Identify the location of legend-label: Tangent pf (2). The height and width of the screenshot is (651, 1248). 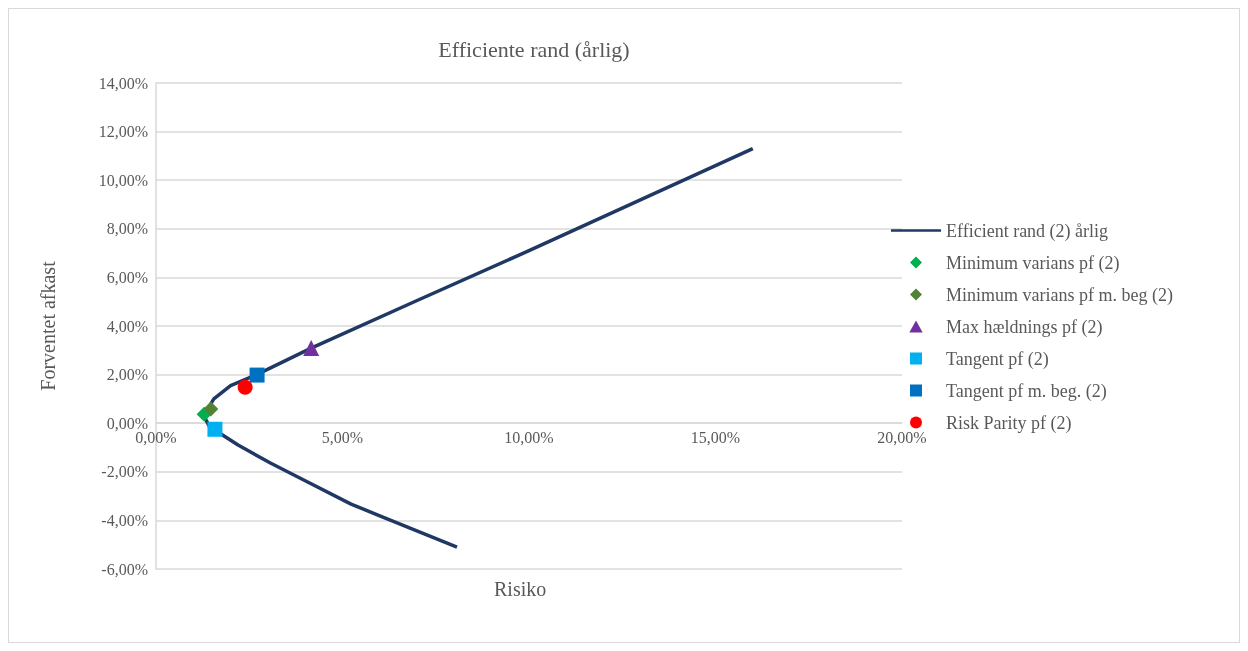
(997, 359).